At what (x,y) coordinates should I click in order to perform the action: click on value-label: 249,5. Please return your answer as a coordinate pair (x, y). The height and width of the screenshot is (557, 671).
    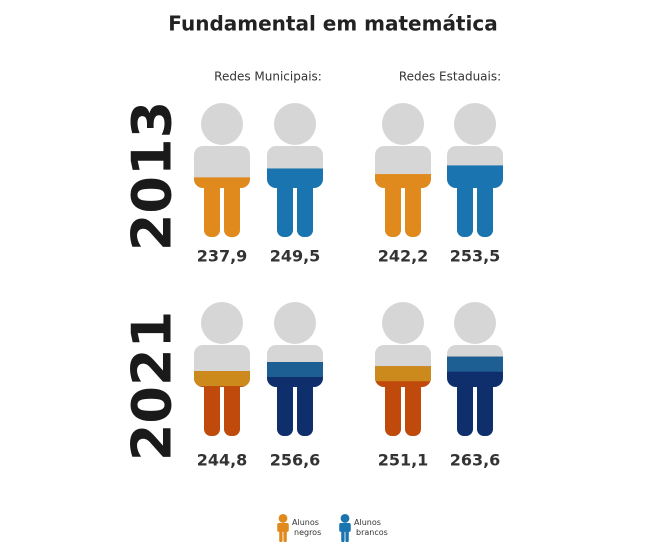
    Looking at the image, I should click on (295, 256).